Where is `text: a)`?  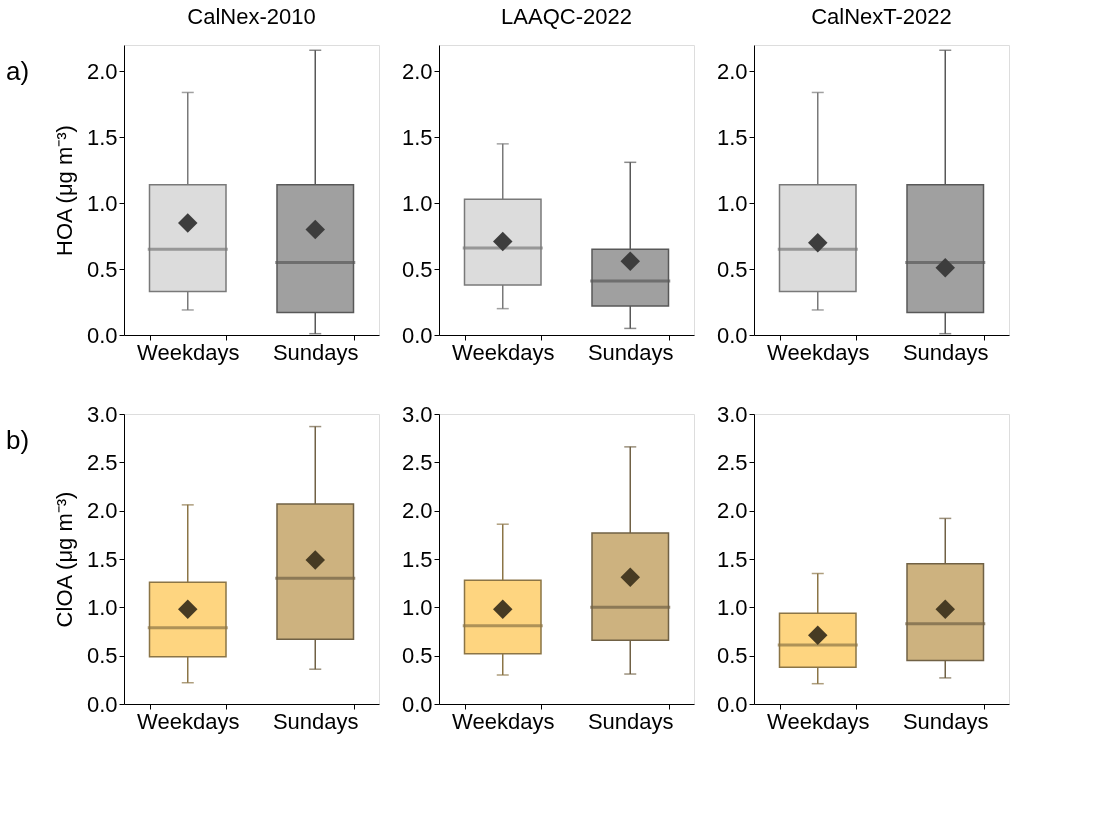
text: a) is located at coordinates (18, 71).